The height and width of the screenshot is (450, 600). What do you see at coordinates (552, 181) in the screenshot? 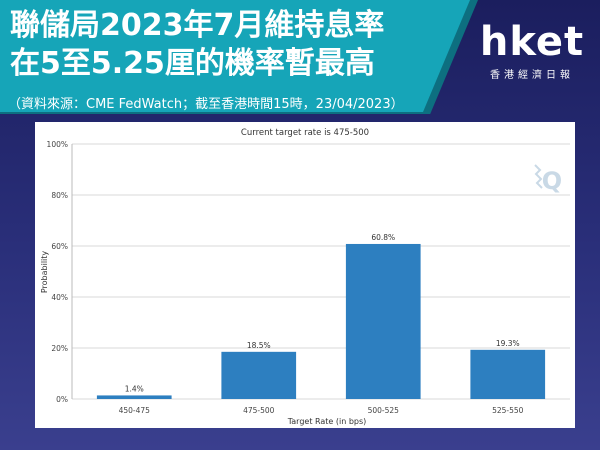
I see `svg-text: Q` at bounding box center [552, 181].